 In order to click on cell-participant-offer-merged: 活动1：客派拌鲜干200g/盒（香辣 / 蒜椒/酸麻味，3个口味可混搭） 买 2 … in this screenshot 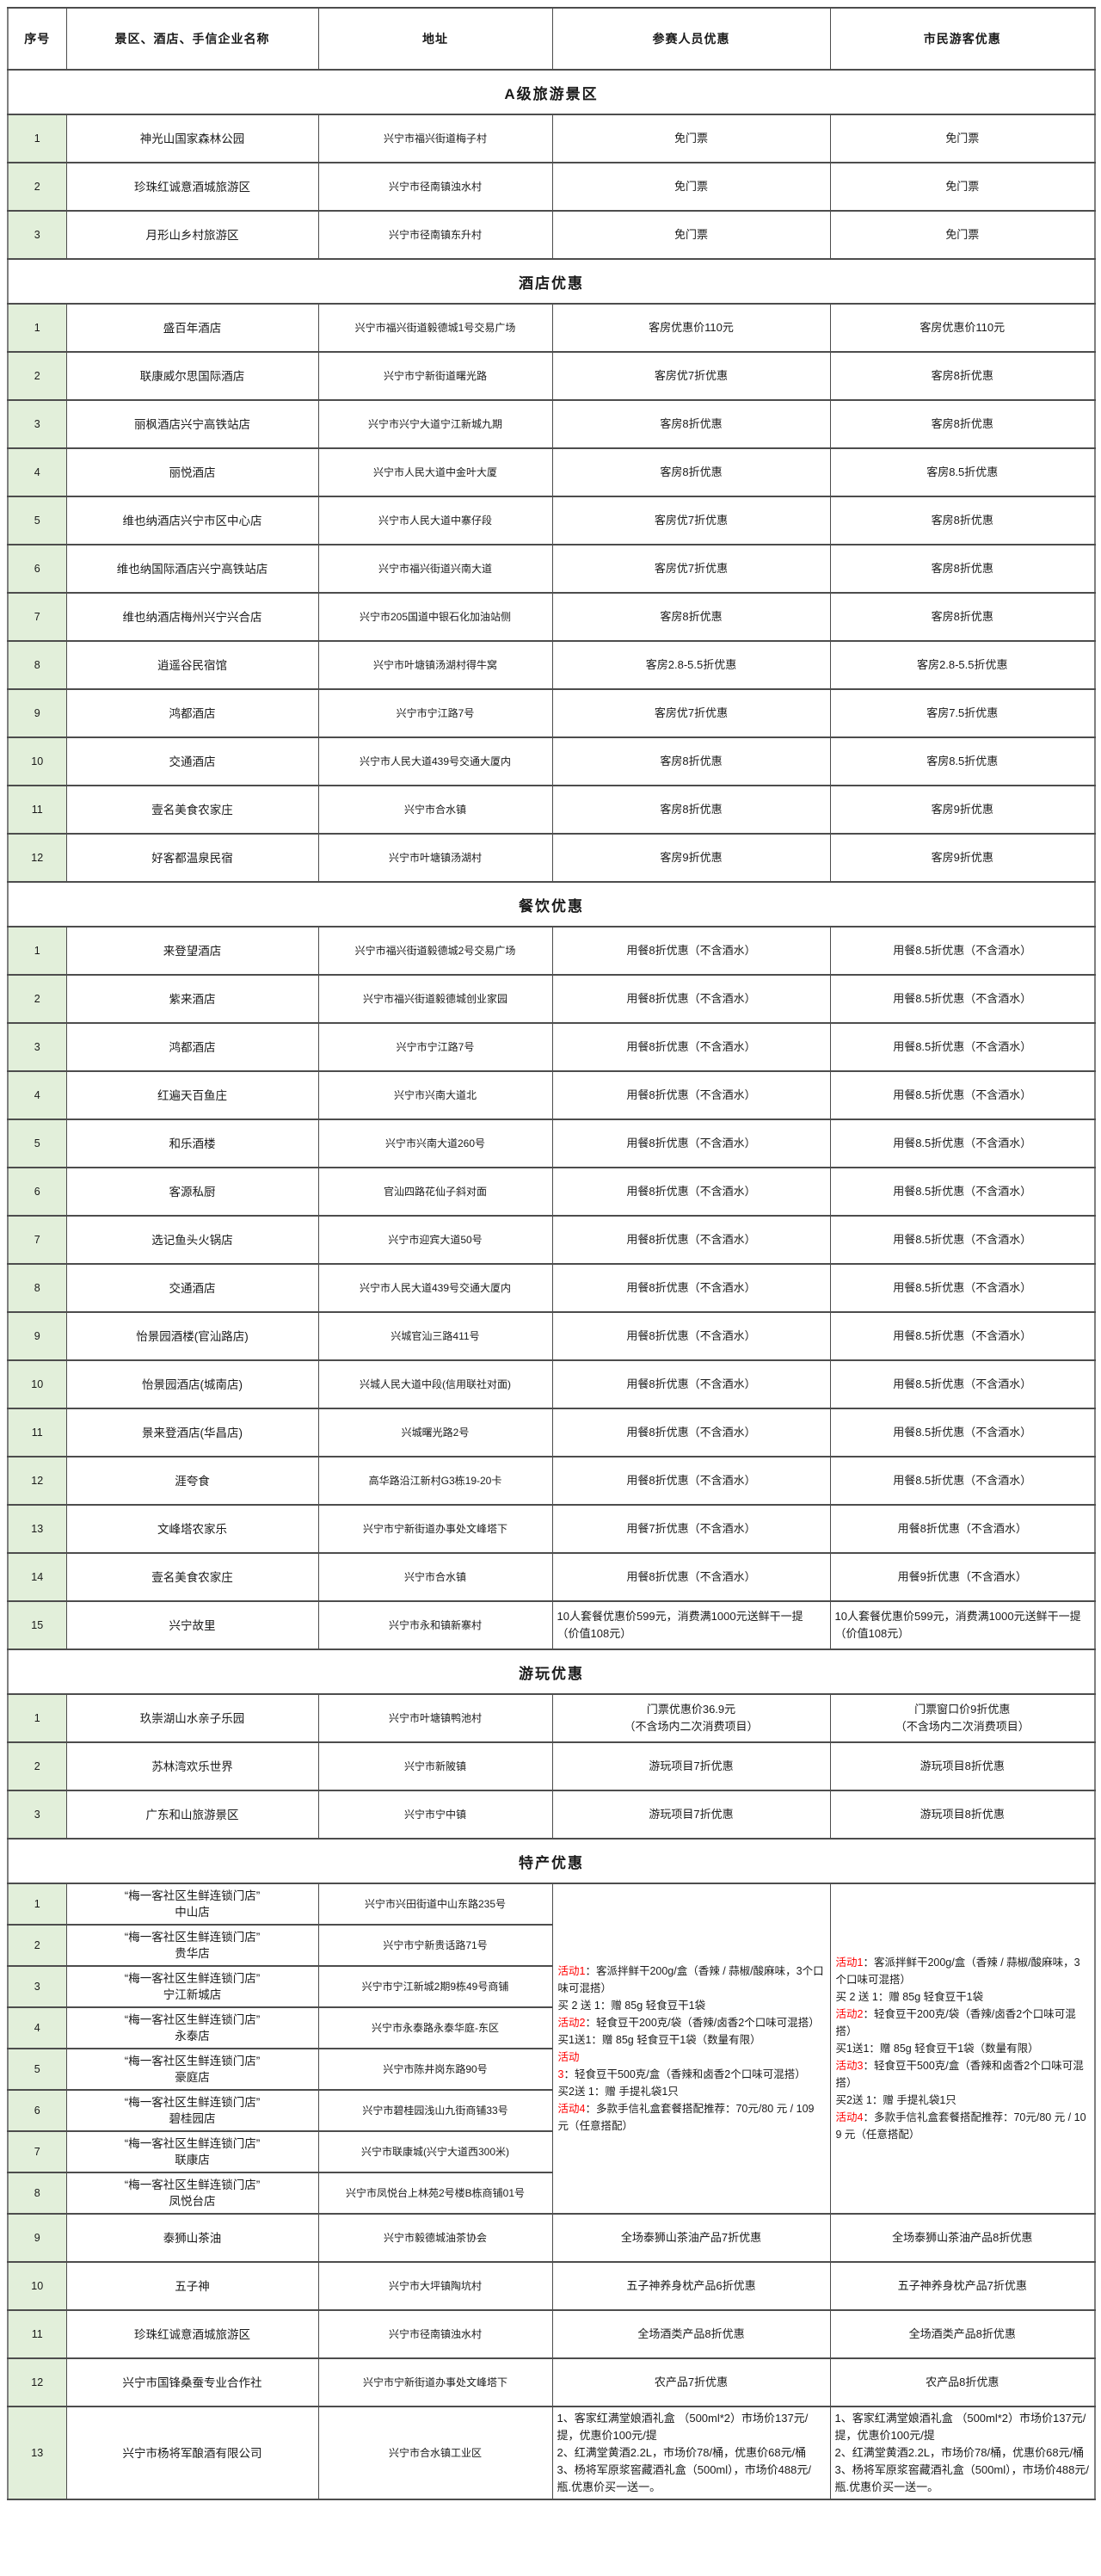, I will do `click(691, 2049)`.